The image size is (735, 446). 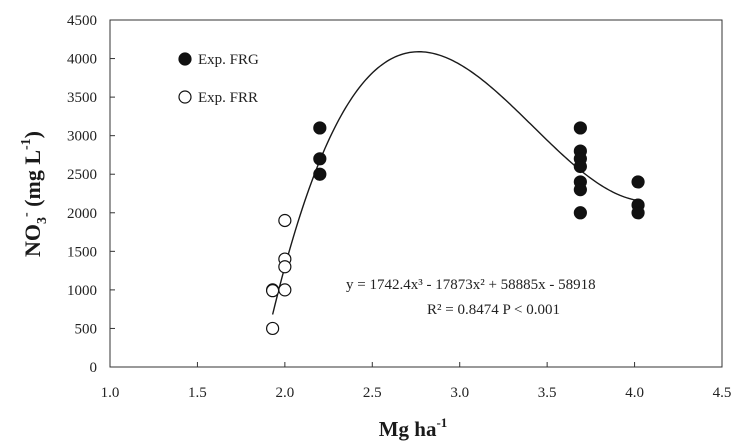 I want to click on fit-equation: y = 1742.4x³ - 17873x² + 58885x - 58918, so click(x=471, y=285).